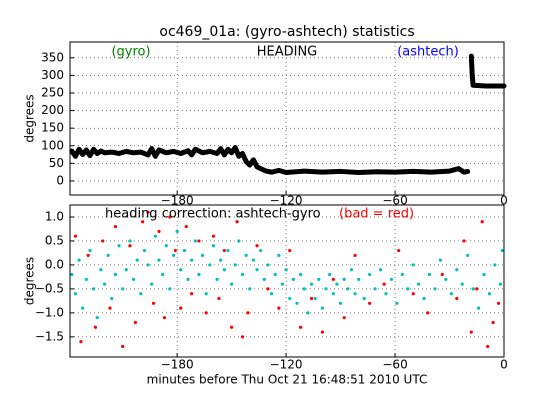 The image size is (560, 420). I want to click on y-axis-label: degrees, so click(30, 118).